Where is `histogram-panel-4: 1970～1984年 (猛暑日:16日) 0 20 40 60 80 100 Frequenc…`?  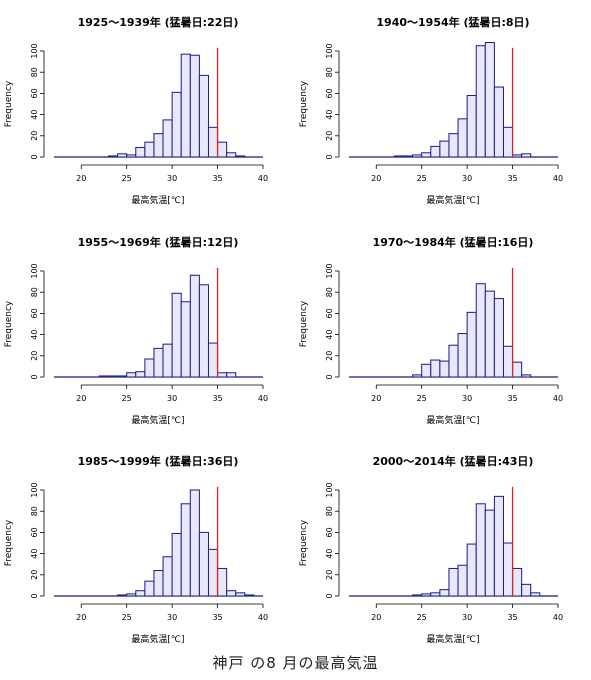 histogram-panel-4: 1970～1984年 (猛暑日:16日) 0 20 40 60 80 100 Frequenc… is located at coordinates (431, 330).